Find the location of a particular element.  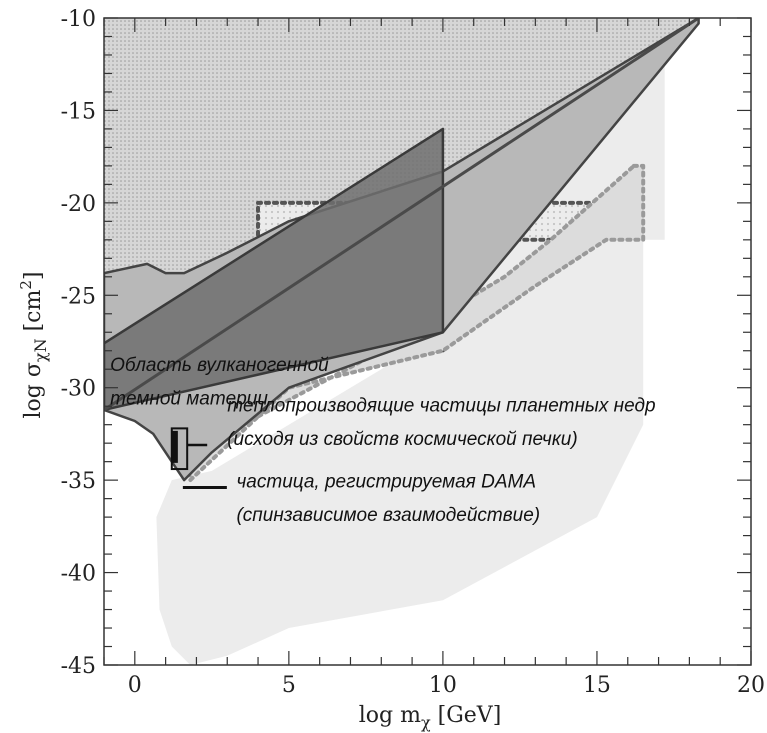

y-tick-label: -30 is located at coordinates (78, 389).